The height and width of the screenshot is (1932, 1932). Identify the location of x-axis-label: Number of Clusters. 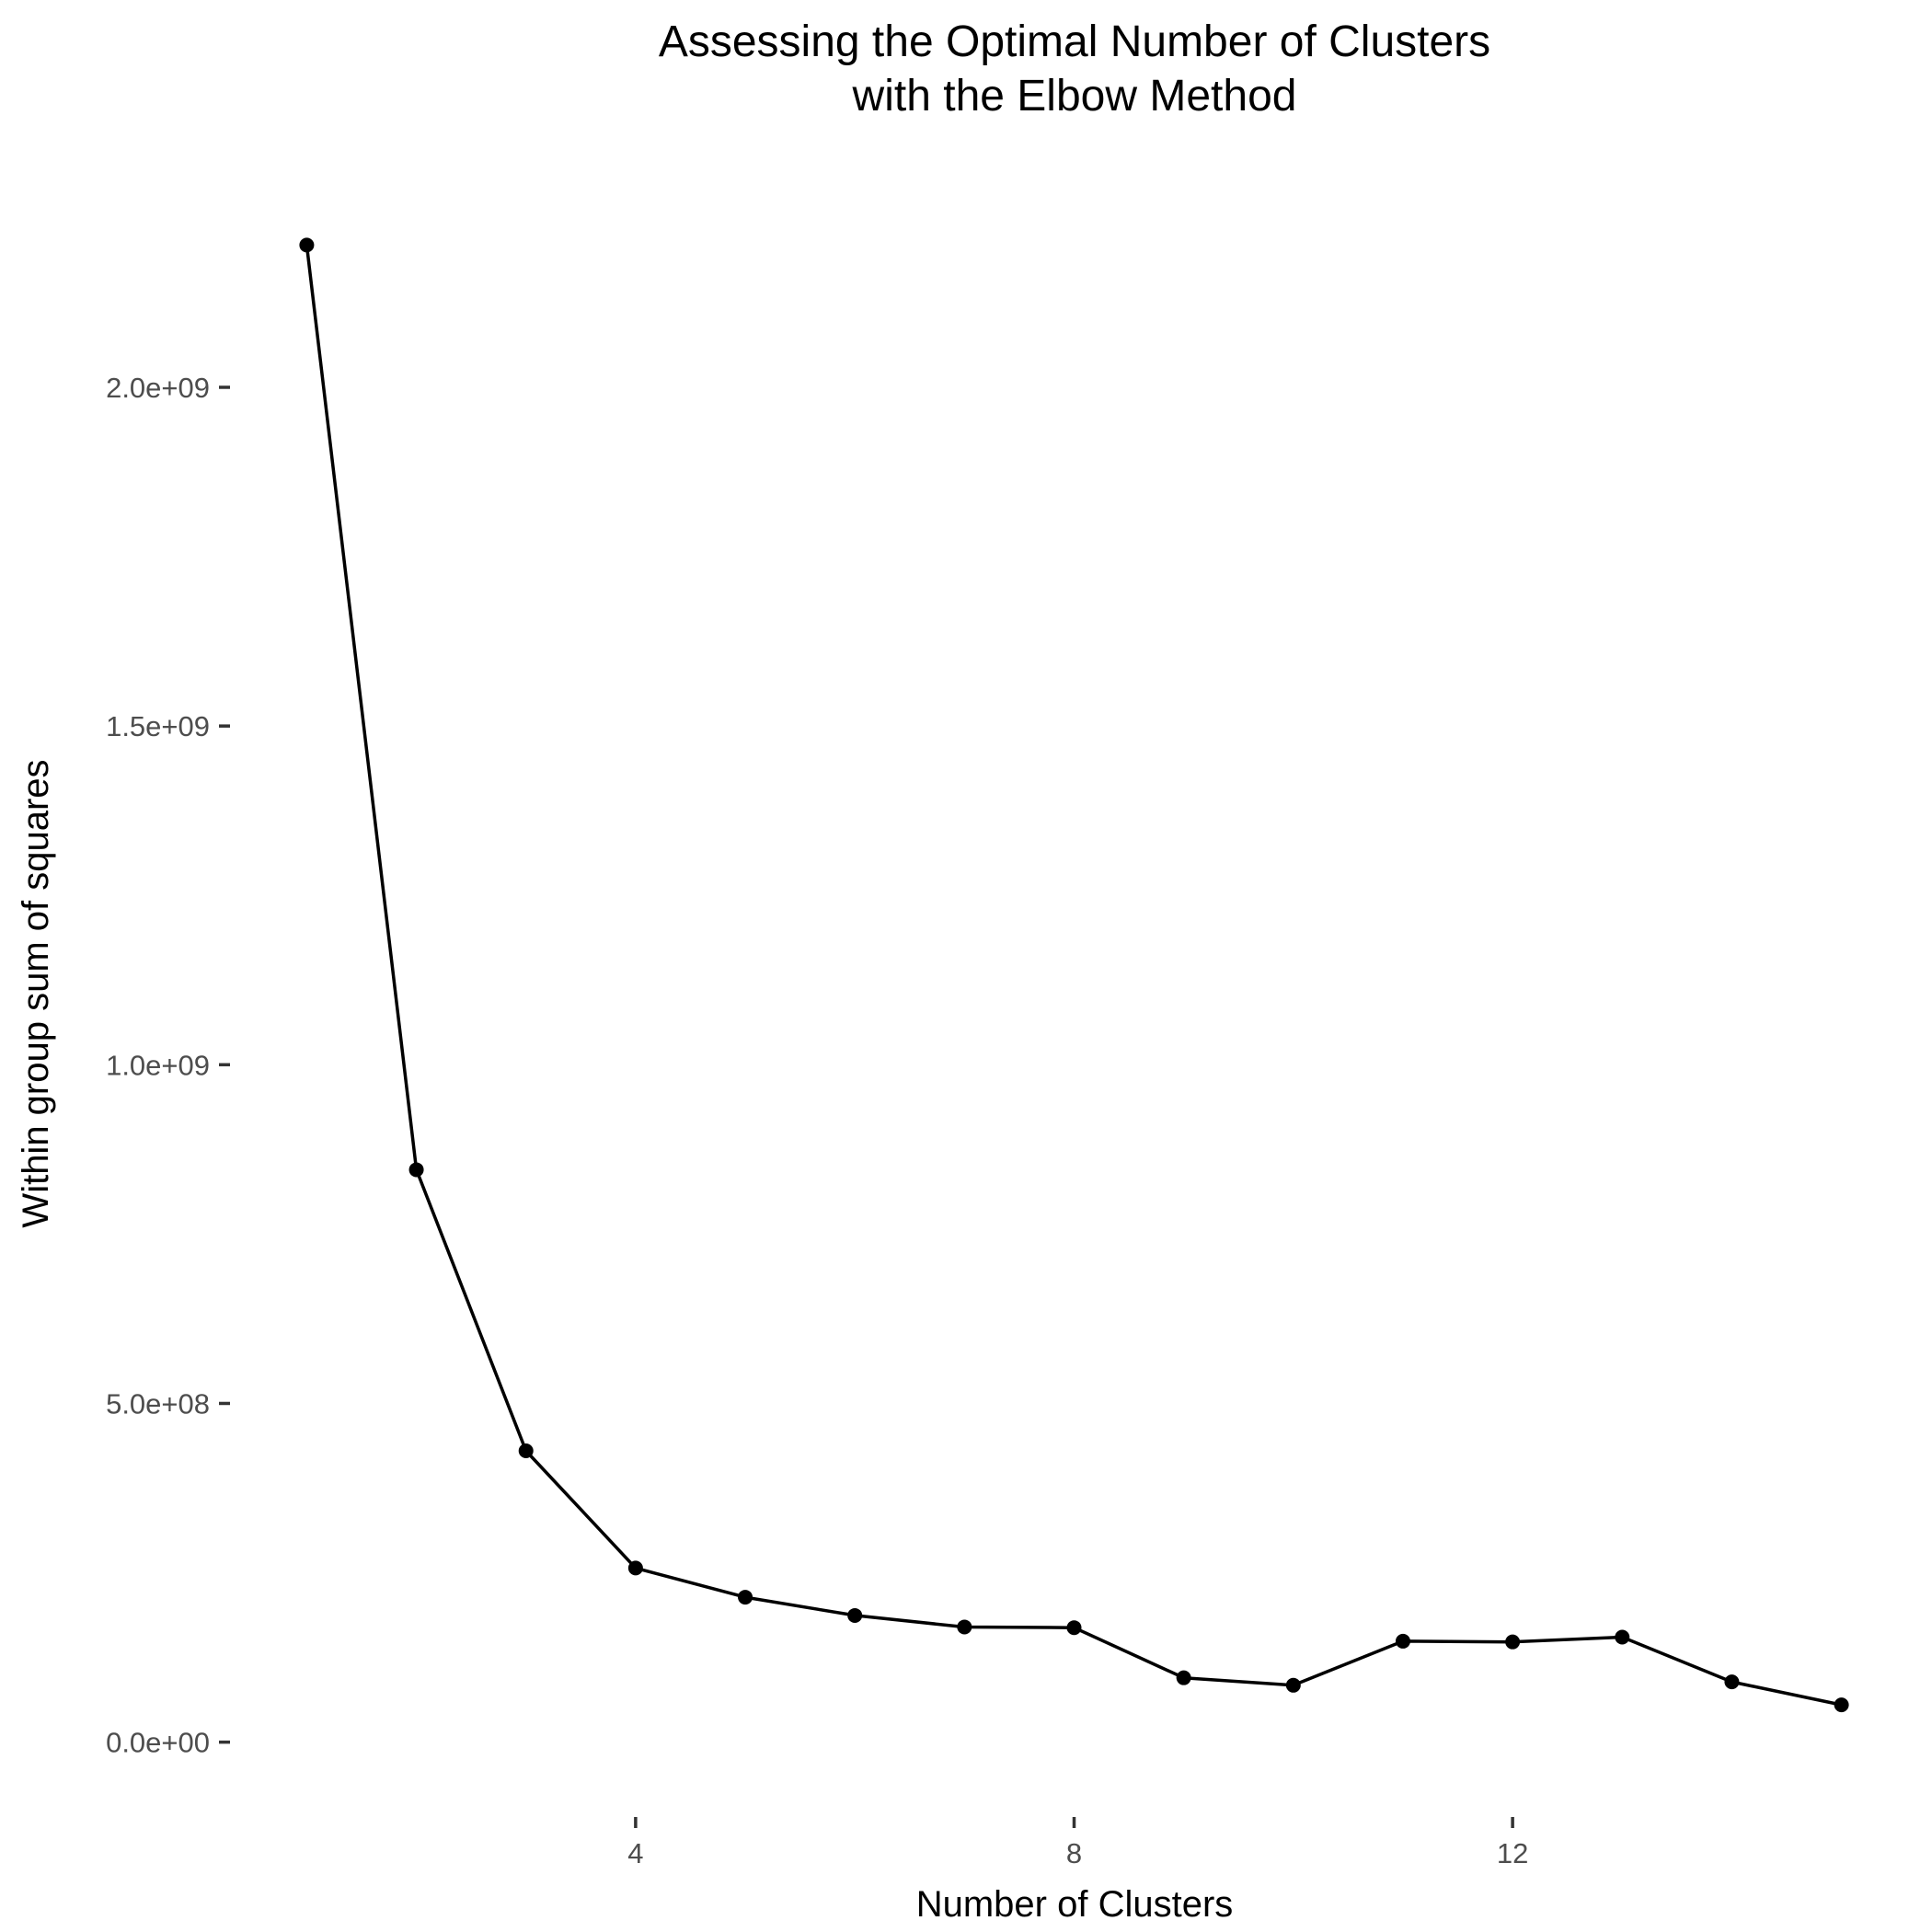
(1075, 1905).